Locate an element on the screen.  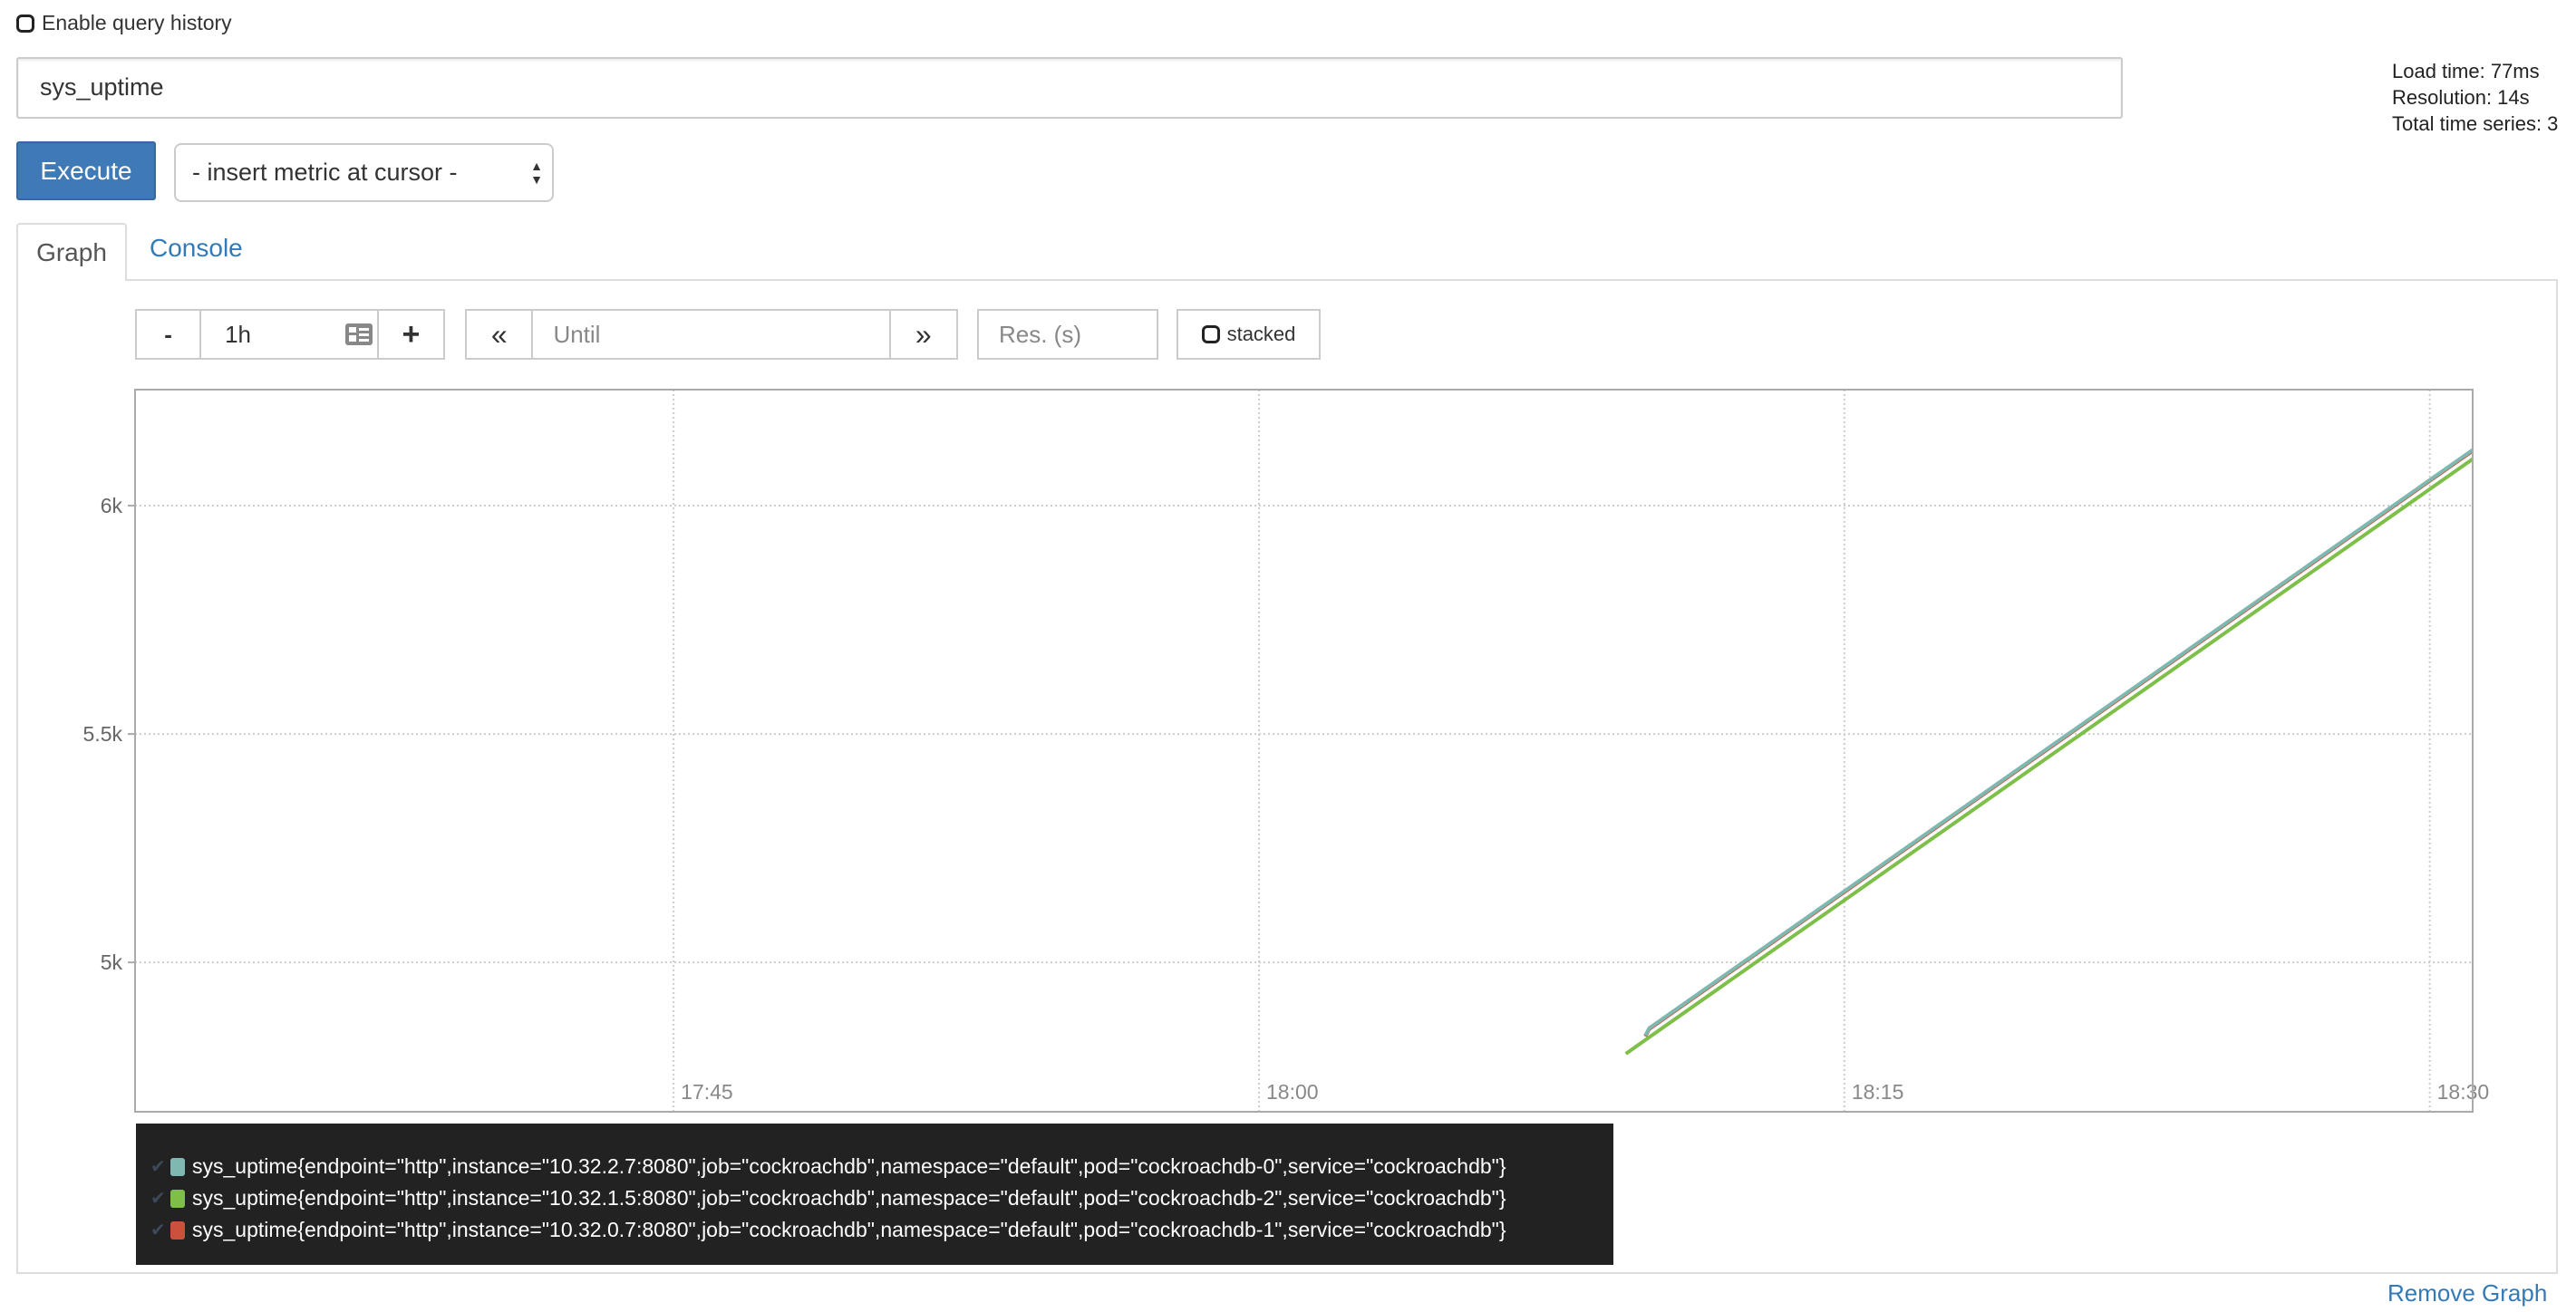
stacked-label: stacked is located at coordinates (1261, 334).